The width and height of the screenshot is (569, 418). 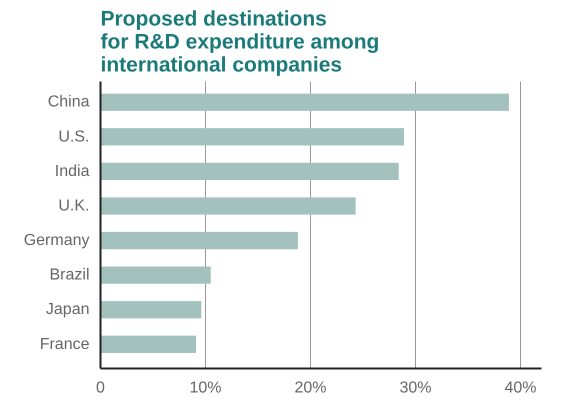 What do you see at coordinates (72, 171) in the screenshot?
I see `y-tick-label: India` at bounding box center [72, 171].